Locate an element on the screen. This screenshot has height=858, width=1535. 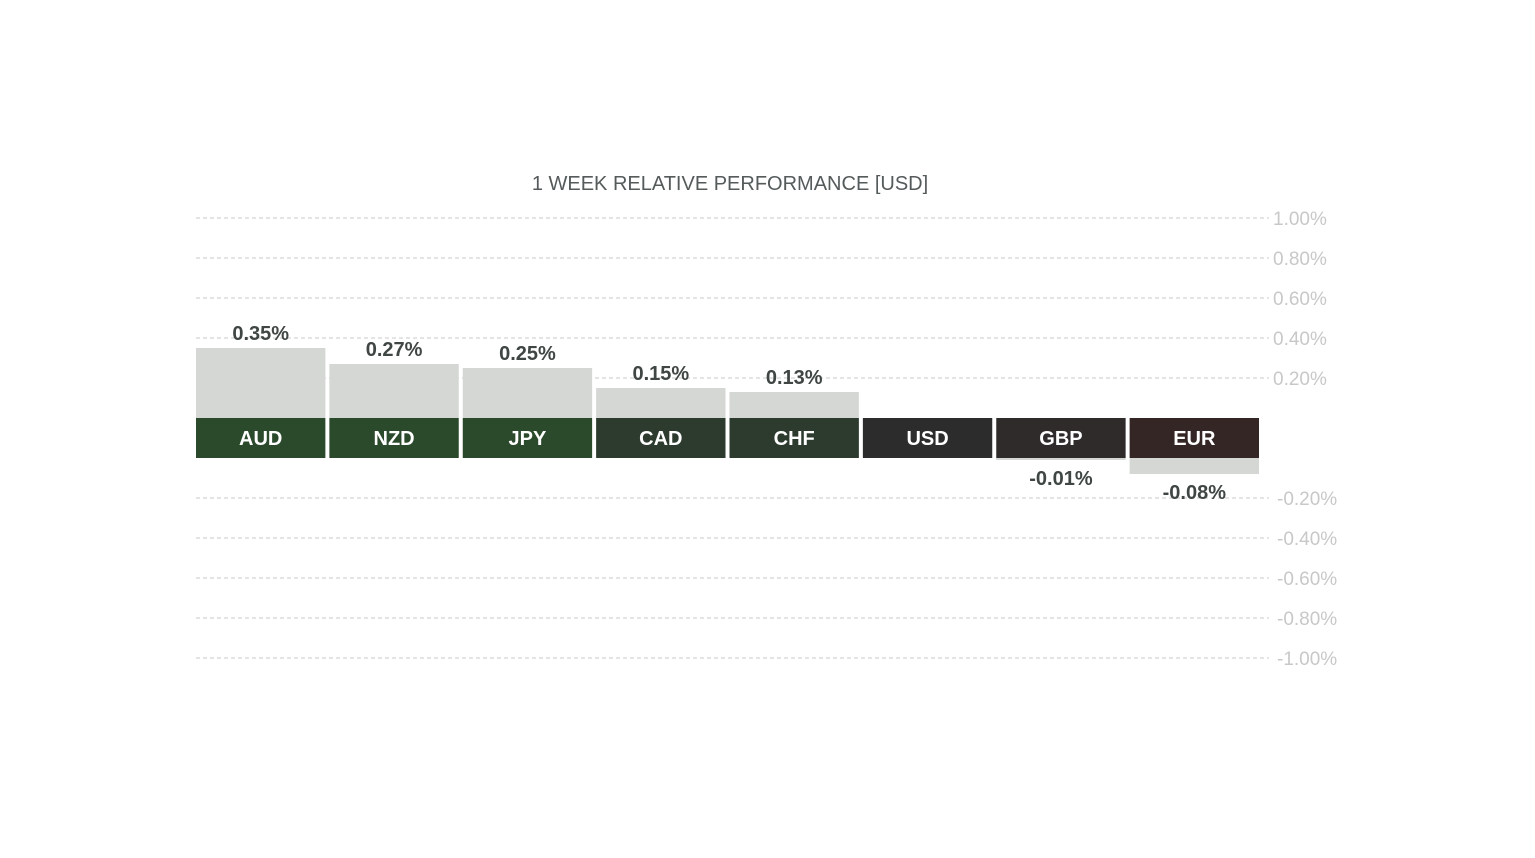
value-label: 0.27% is located at coordinates (394, 350).